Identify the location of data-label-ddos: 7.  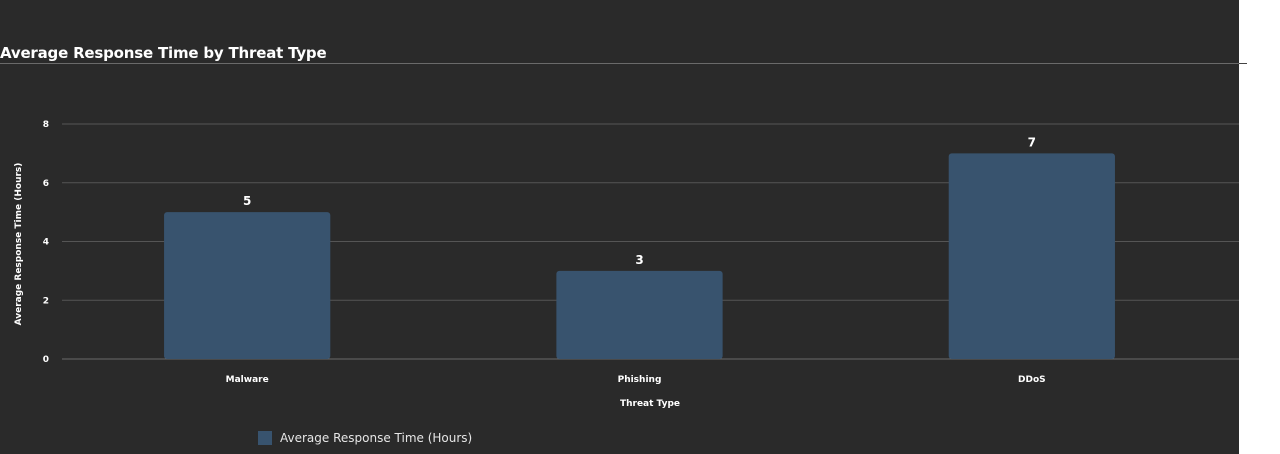
(1032, 142).